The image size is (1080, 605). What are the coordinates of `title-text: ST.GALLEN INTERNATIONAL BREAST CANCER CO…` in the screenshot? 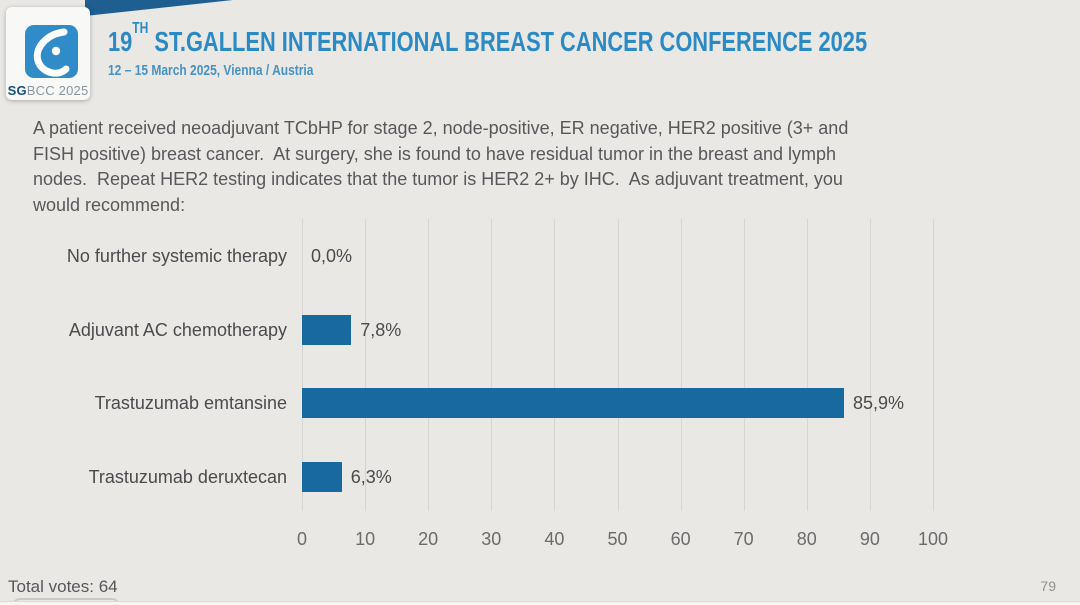 It's located at (508, 41).